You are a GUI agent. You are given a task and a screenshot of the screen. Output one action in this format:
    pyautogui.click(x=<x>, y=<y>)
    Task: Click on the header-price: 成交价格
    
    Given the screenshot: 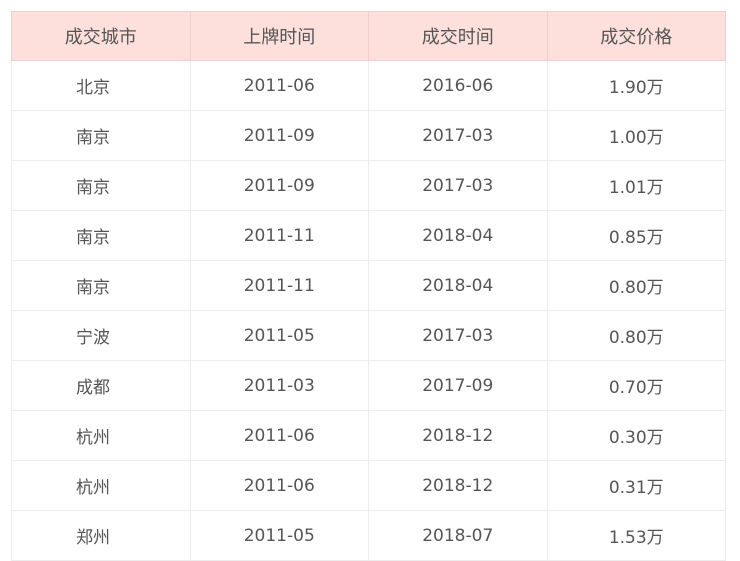 What is the action you would take?
    pyautogui.click(x=636, y=36)
    